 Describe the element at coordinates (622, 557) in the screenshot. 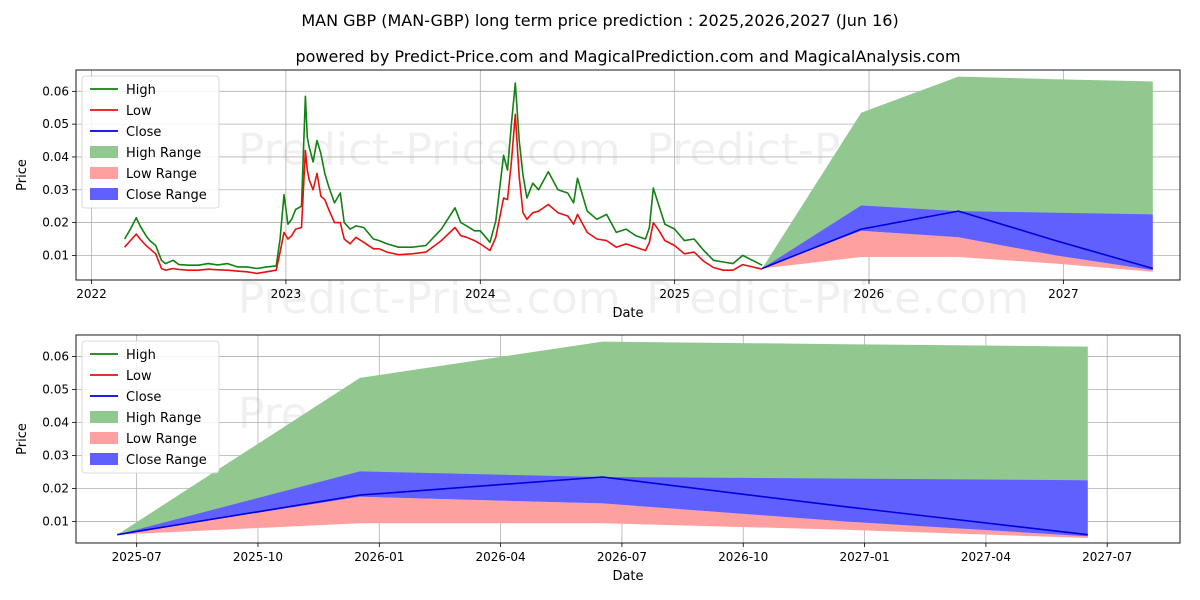

I see `x-tick-label: 2026-07` at that location.